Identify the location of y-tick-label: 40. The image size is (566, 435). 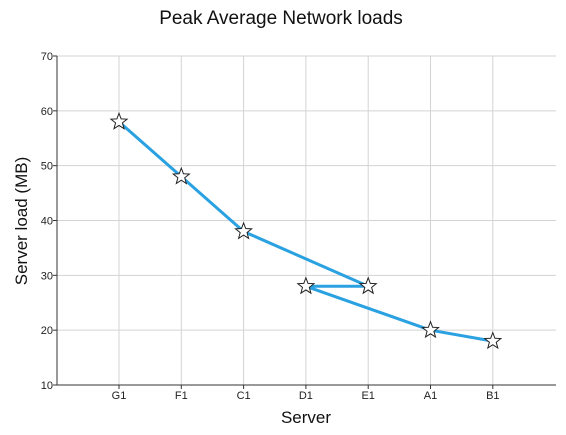
(47, 222).